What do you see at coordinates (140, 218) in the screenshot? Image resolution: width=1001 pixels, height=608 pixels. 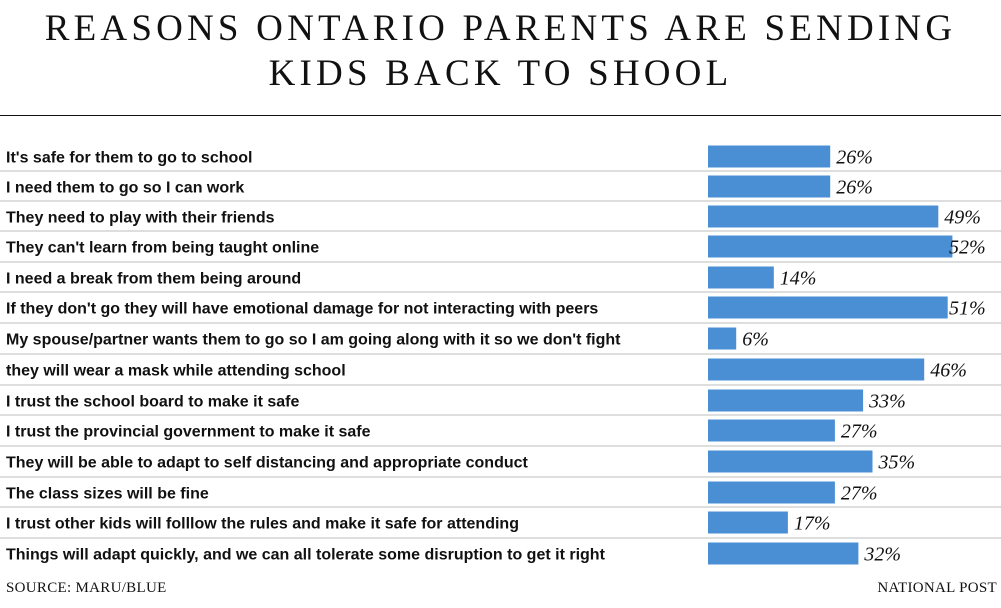 I see `category-label: They need to play with their friends` at bounding box center [140, 218].